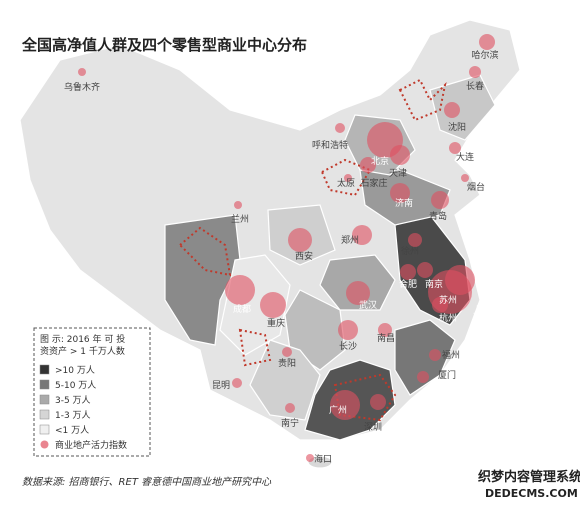 The width and height of the screenshot is (580, 509). What do you see at coordinates (398, 173) in the screenshot?
I see `city-label: 天津` at bounding box center [398, 173].